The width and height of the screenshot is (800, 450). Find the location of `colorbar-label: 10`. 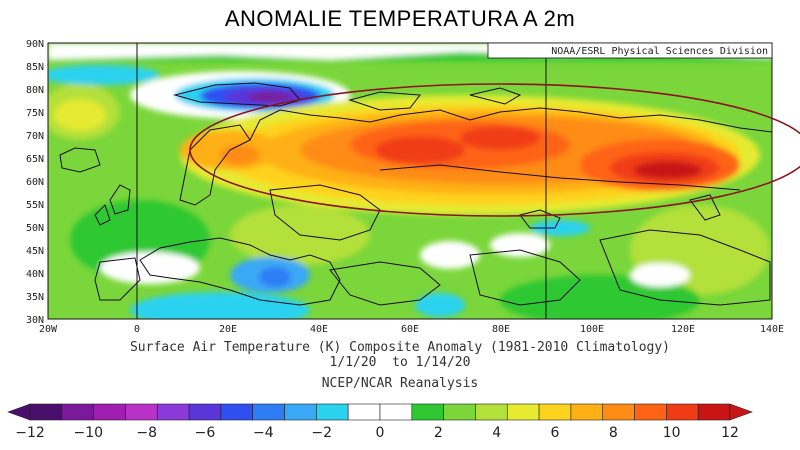

colorbar-label: 10 is located at coordinates (672, 433).